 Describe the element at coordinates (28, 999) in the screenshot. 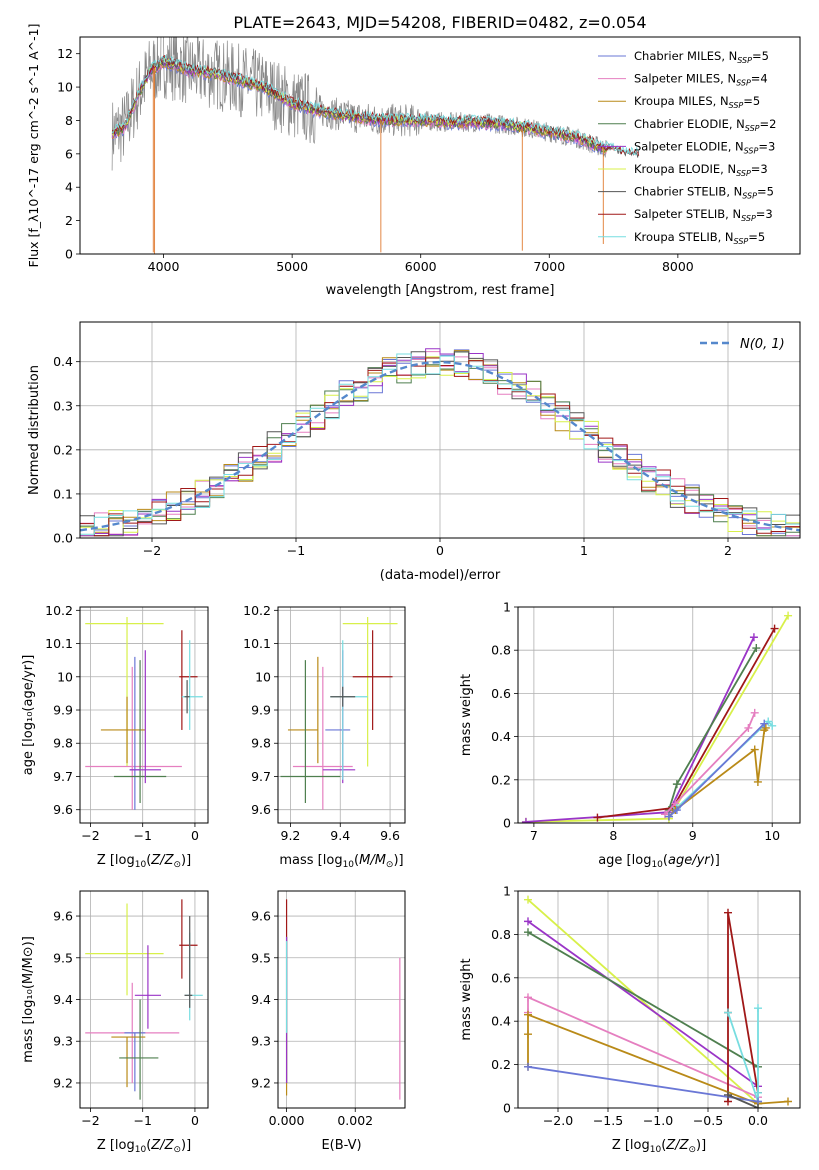

I see `y-axis-label: mass [log₁₀(M/M⊙)]` at that location.